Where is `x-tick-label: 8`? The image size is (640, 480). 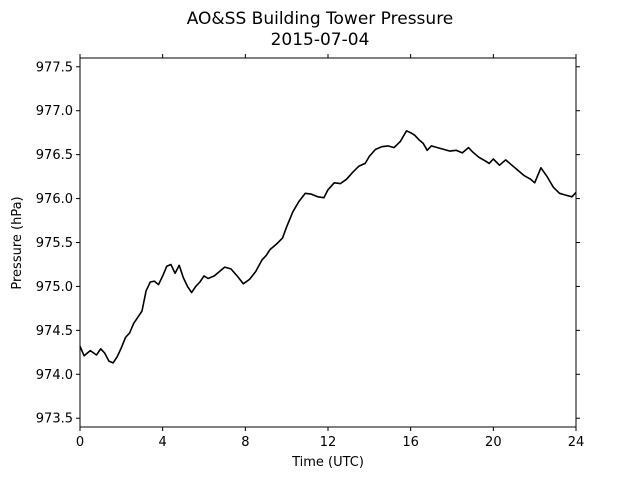 x-tick-label: 8 is located at coordinates (245, 442).